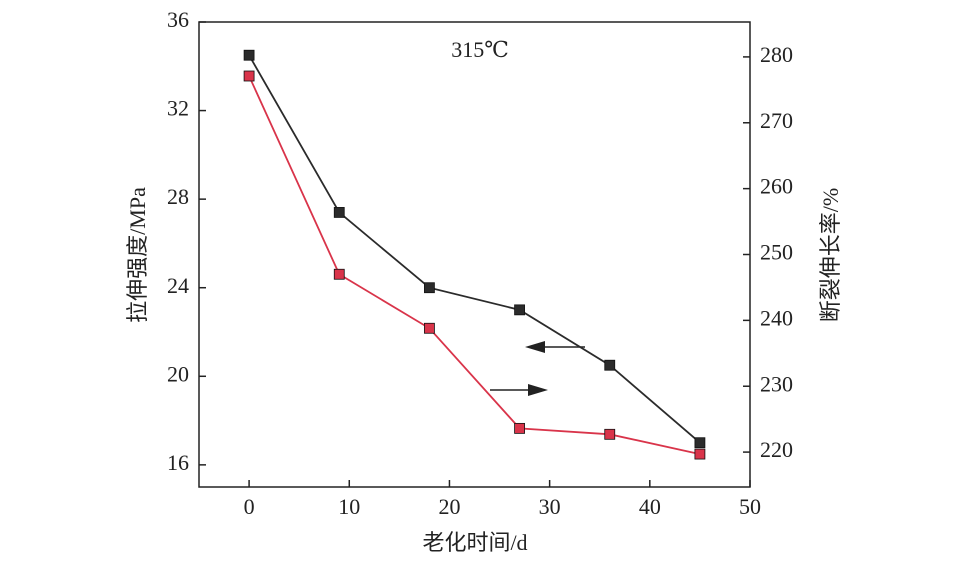 Image resolution: width=959 pixels, height=576 pixels. What do you see at coordinates (650, 506) in the screenshot?
I see `x-tick-label: 40` at bounding box center [650, 506].